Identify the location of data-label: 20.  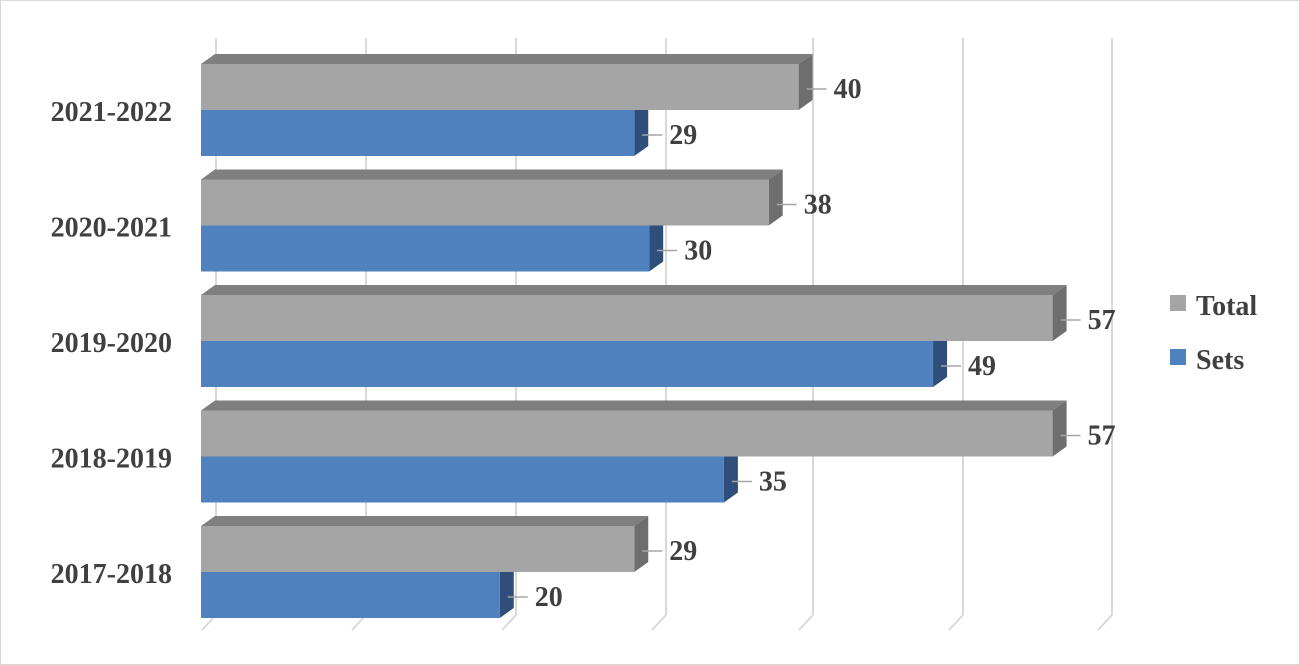
(549, 597).